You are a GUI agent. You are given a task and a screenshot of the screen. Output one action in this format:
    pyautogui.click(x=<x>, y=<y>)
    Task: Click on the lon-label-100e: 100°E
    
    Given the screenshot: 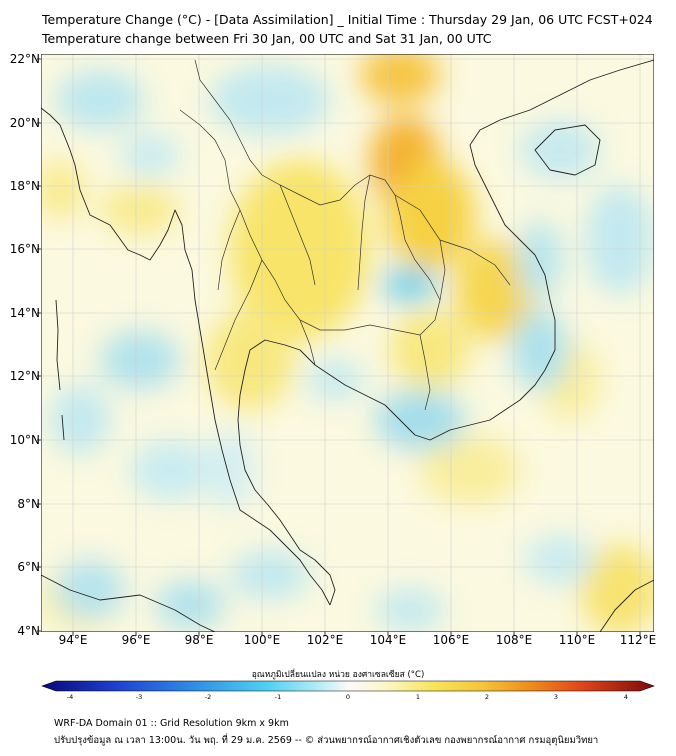 What is the action you would take?
    pyautogui.click(x=262, y=640)
    